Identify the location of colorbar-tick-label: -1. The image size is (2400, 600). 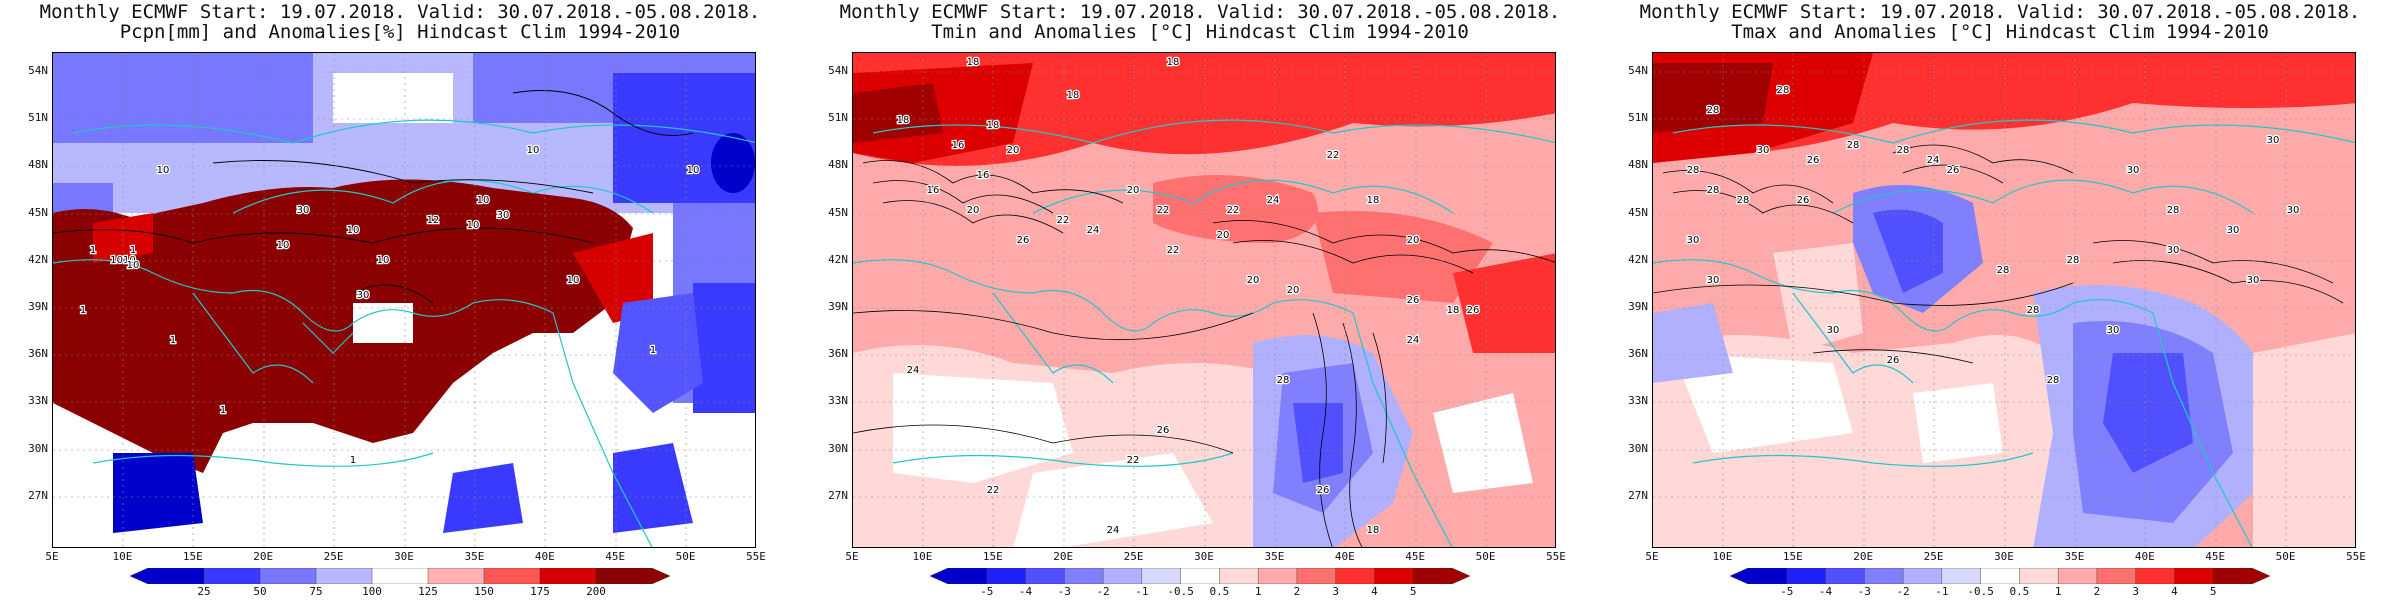
(1142, 591).